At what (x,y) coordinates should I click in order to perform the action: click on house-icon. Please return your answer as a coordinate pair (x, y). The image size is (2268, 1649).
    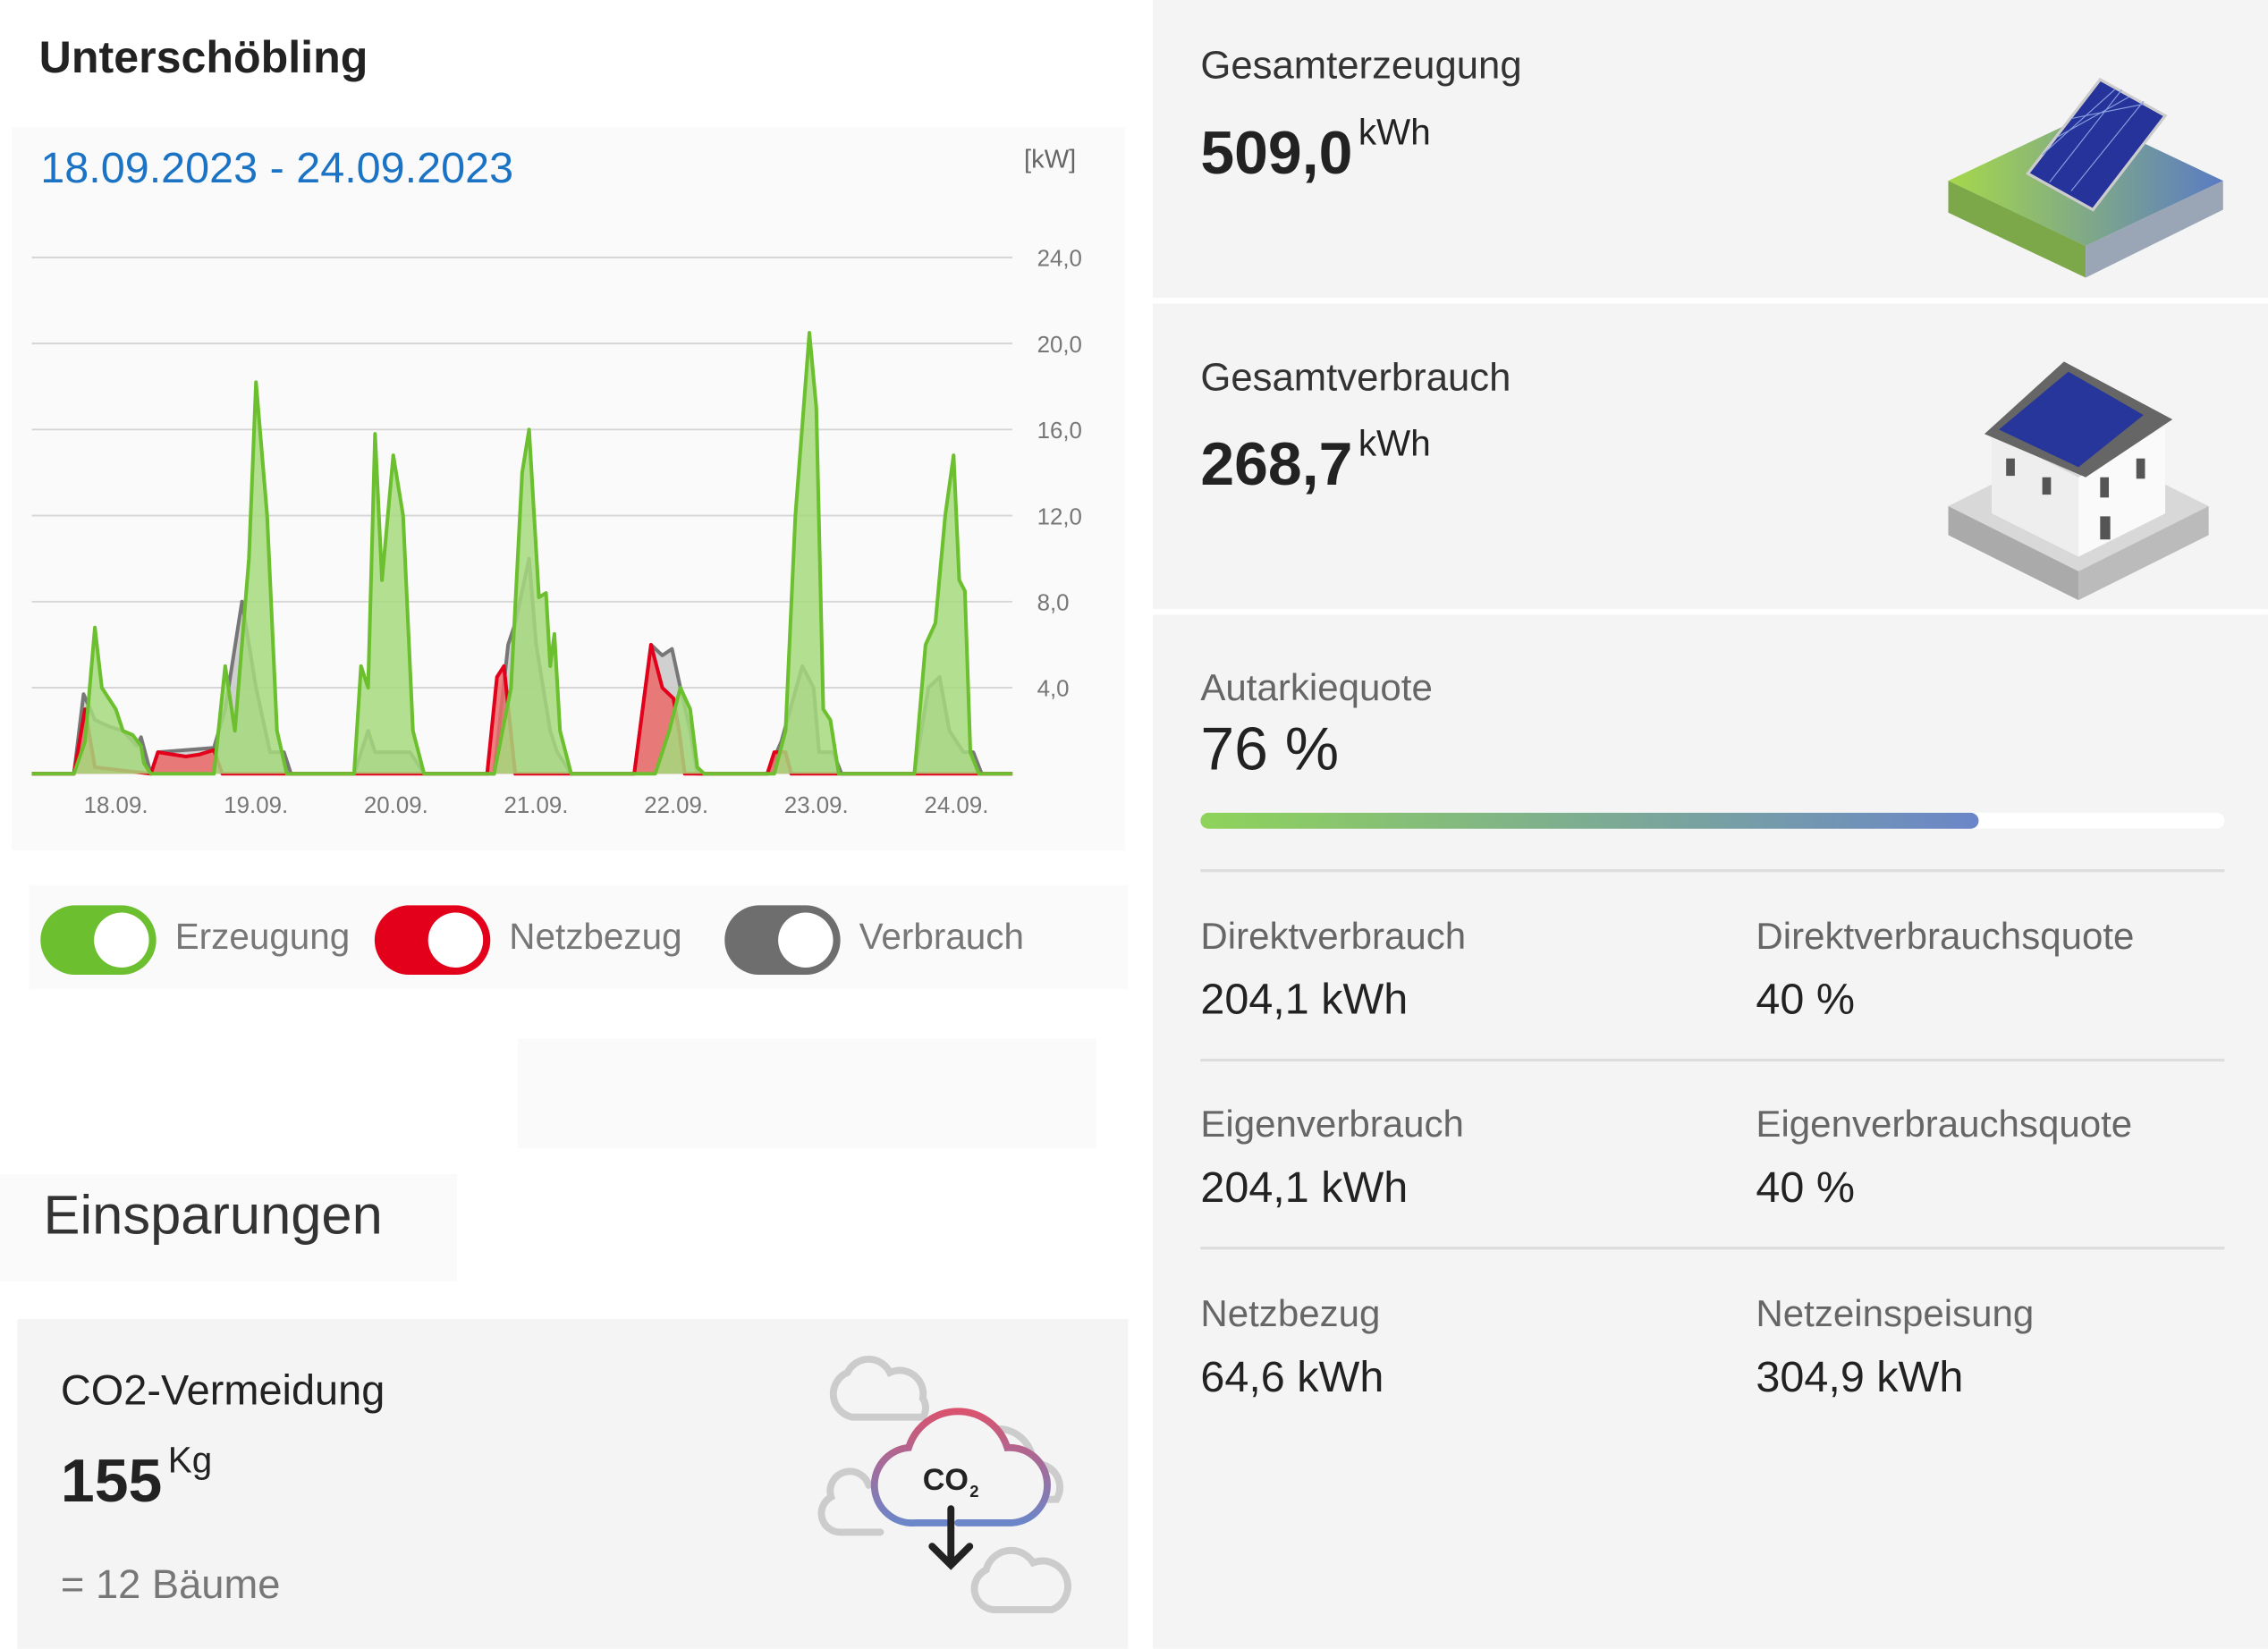
    Looking at the image, I should click on (2078, 481).